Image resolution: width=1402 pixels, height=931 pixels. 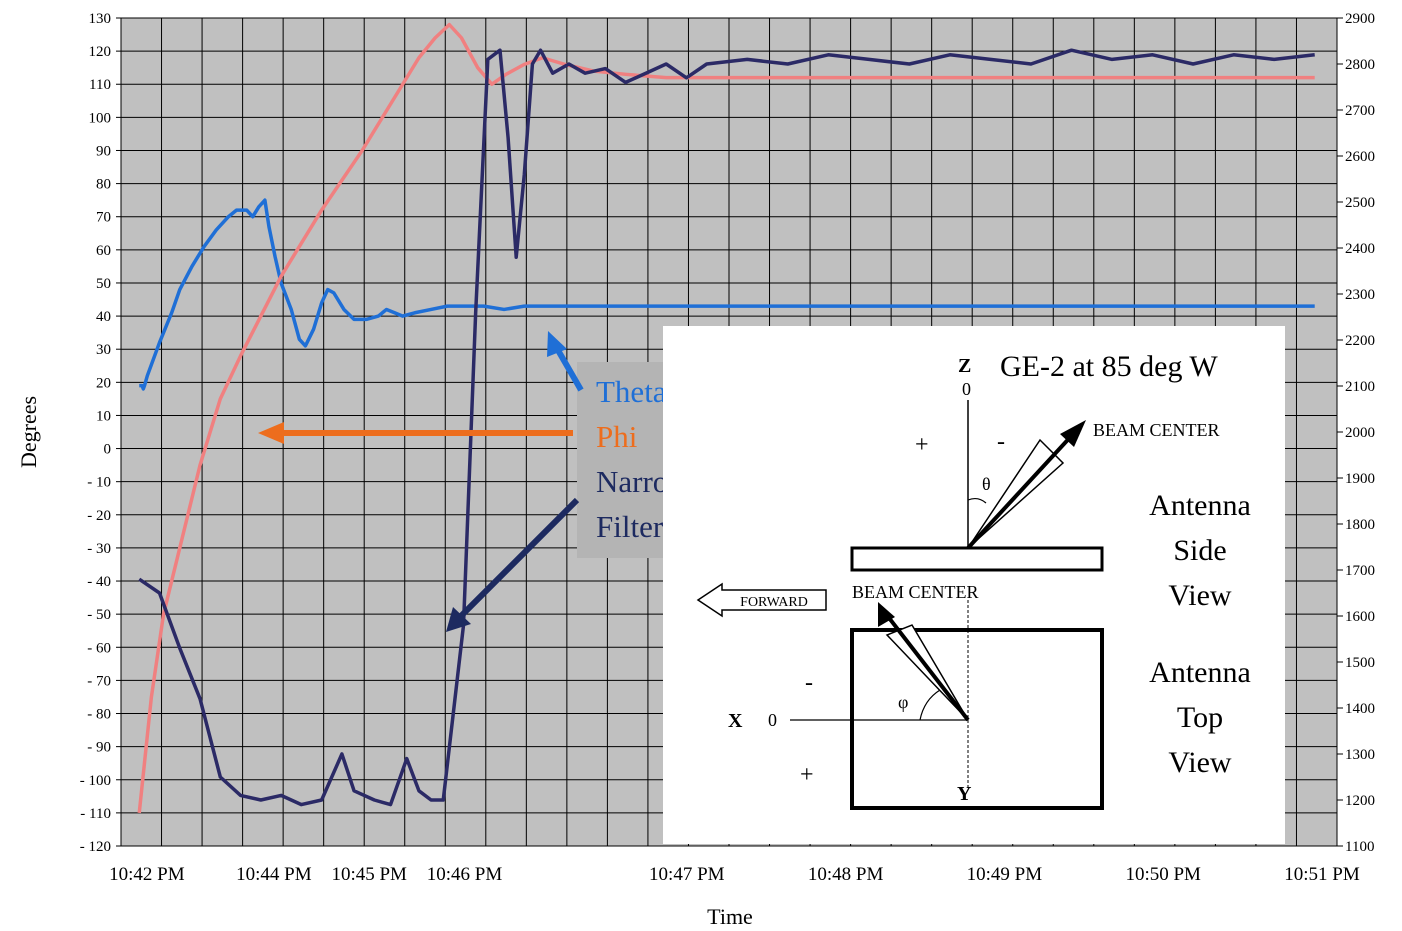 What do you see at coordinates (1360, 801) in the screenshot?
I see `y2-tick-label: 1200` at bounding box center [1360, 801].